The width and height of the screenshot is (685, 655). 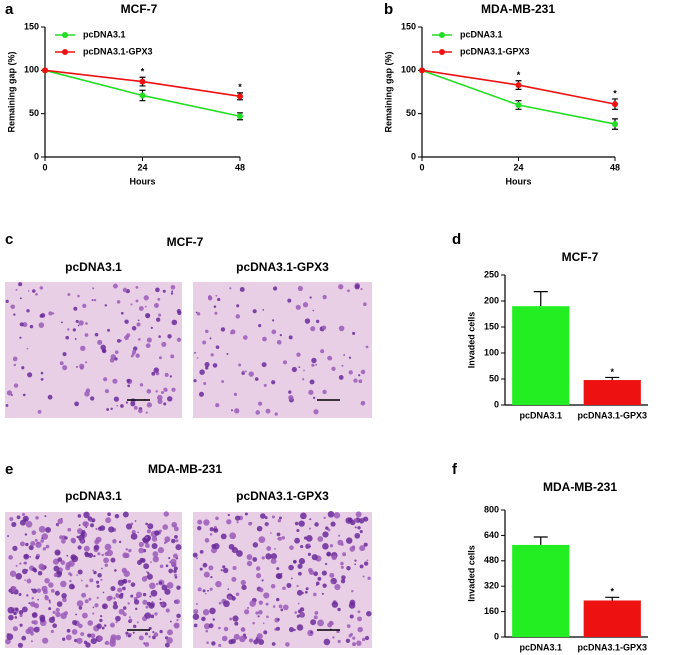 I want to click on significance-mark: *, so click(x=143, y=72).